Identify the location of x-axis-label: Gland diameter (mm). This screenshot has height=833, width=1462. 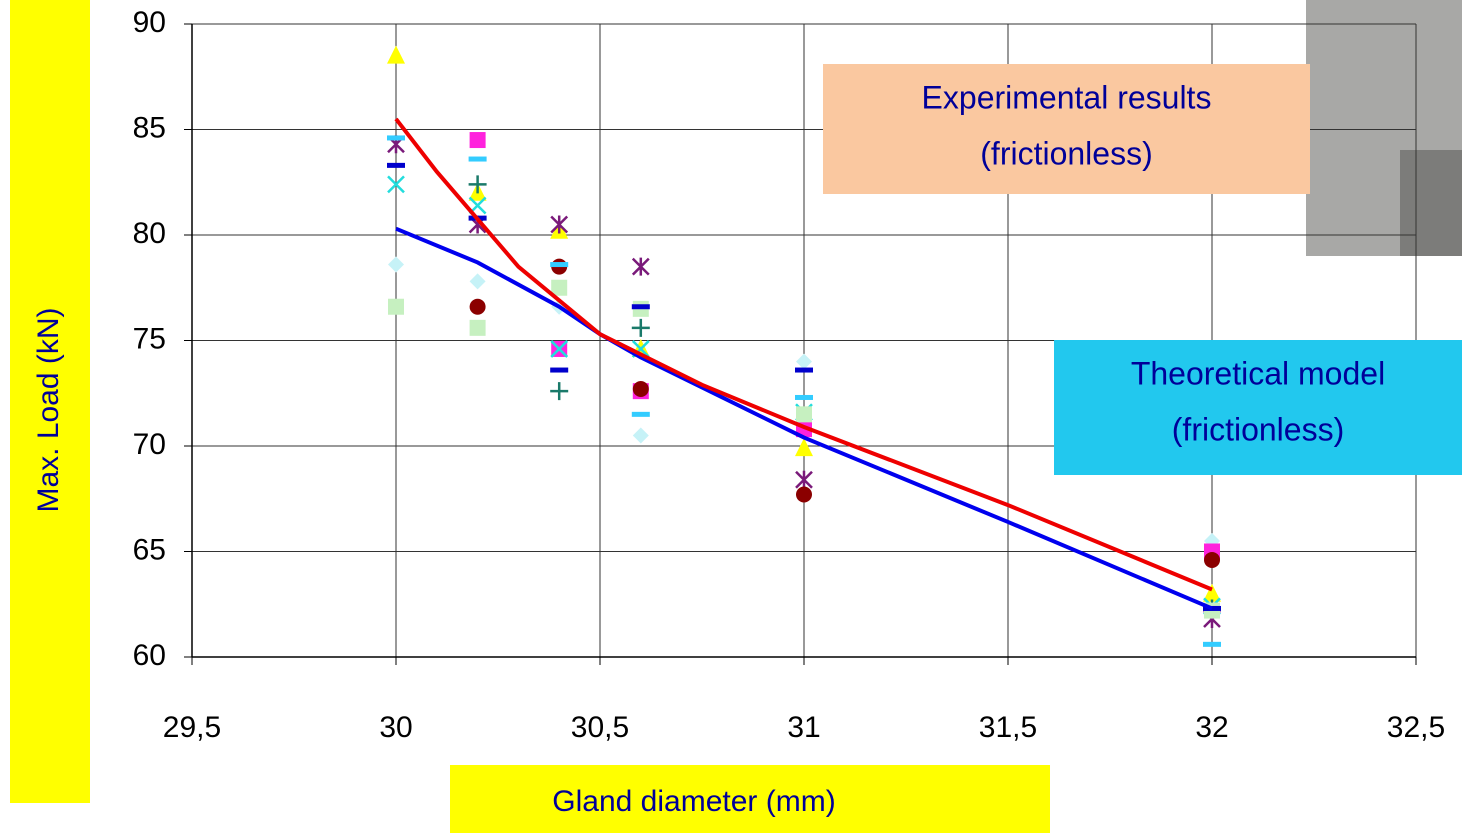
(693, 801).